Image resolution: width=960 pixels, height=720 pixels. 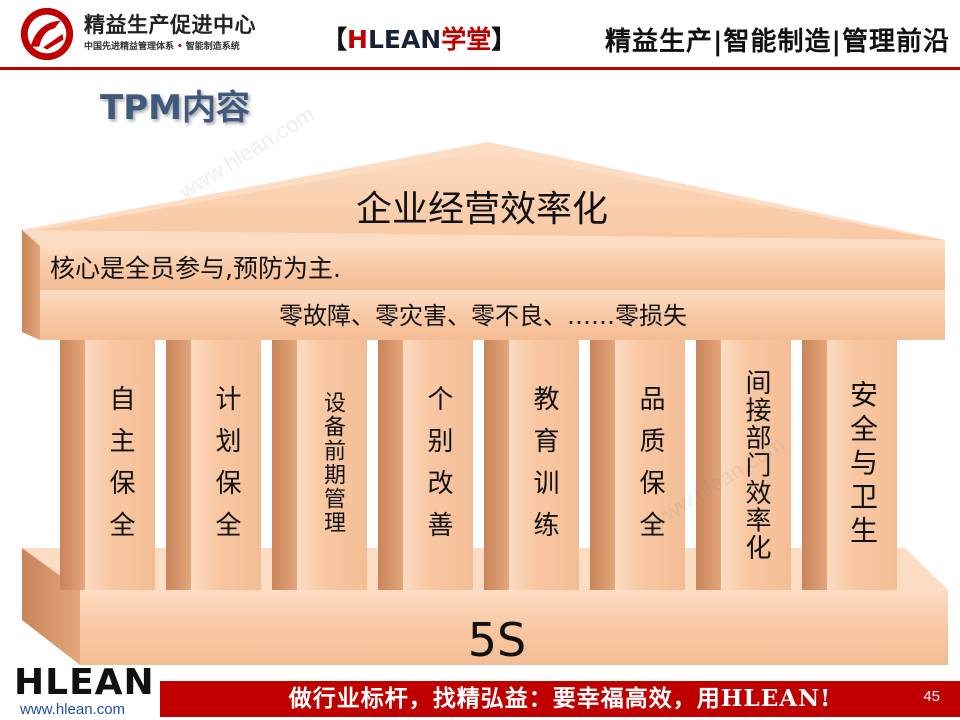 I want to click on tagline-right: 智能制造系统, so click(x=212, y=47).